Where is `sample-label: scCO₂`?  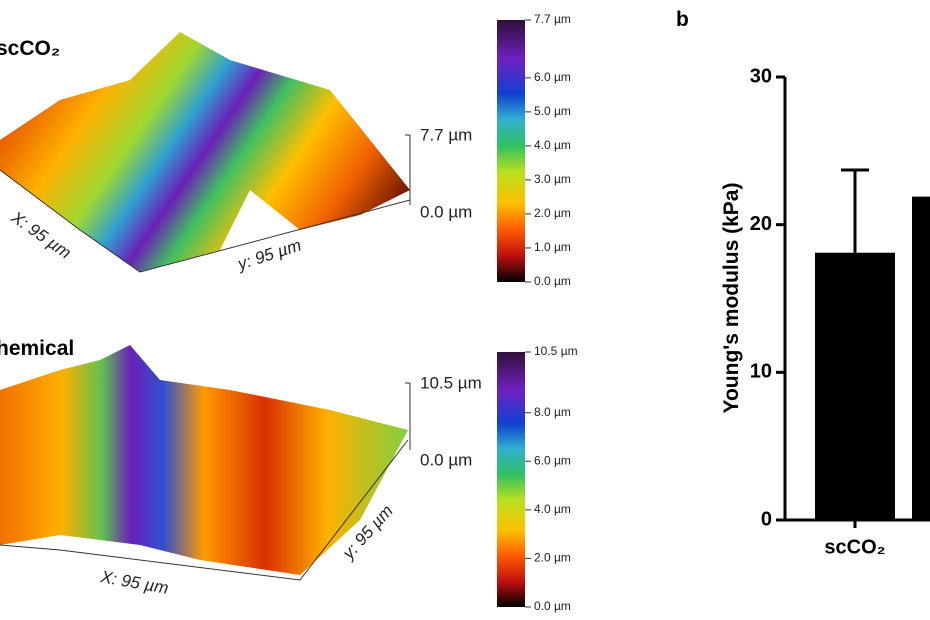
sample-label: scCO₂ is located at coordinates (30, 48).